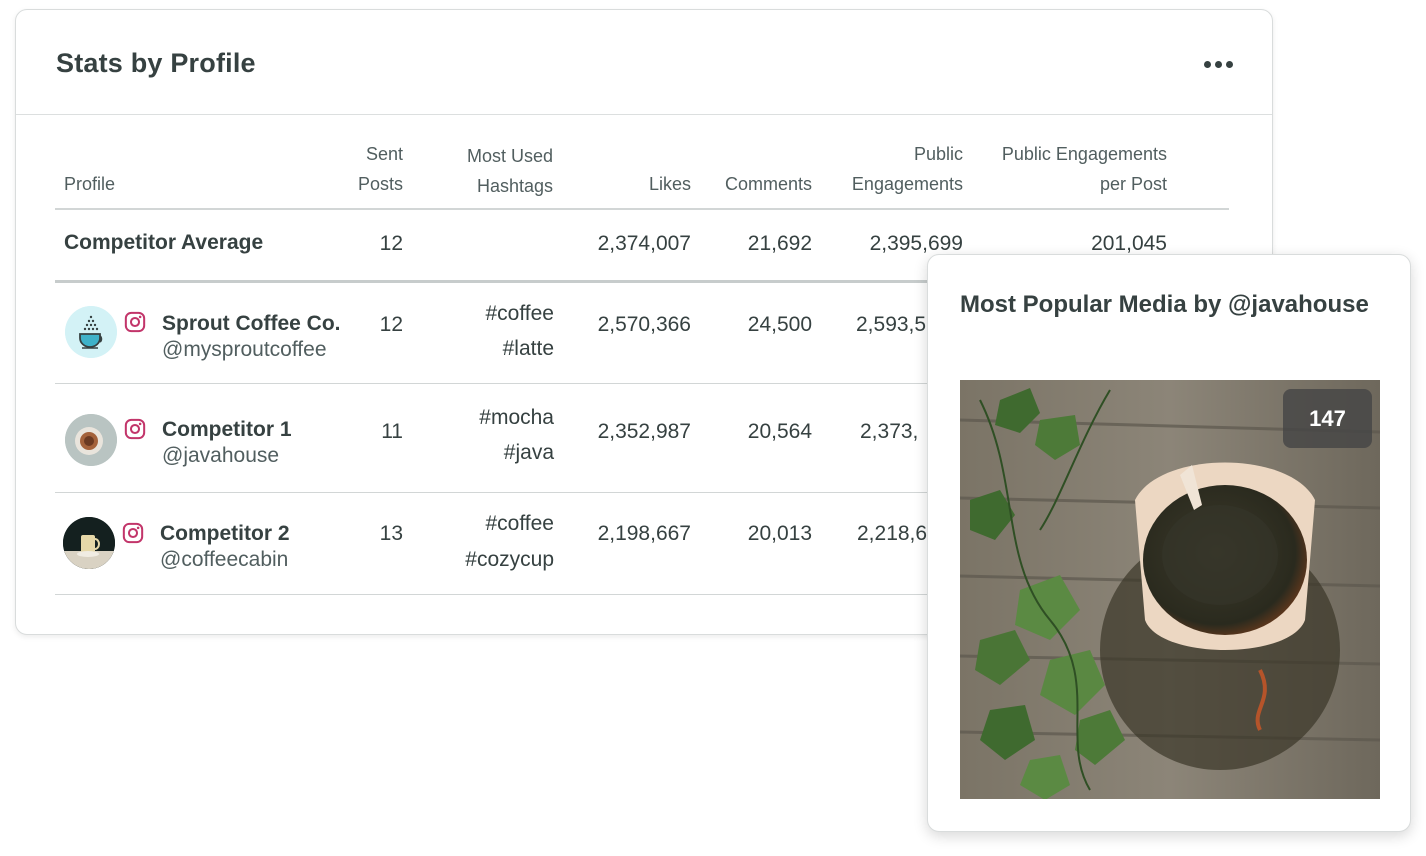  Describe the element at coordinates (779, 533) in the screenshot. I see `comments: 20,013` at that location.